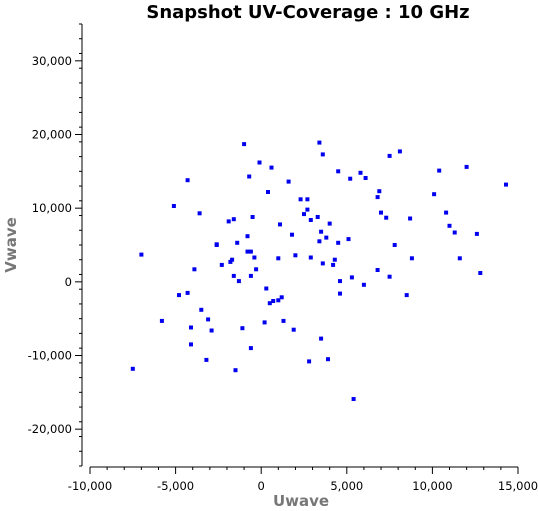 The height and width of the screenshot is (511, 538). Describe the element at coordinates (52, 208) in the screenshot. I see `y-tick-label: 10,000` at that location.